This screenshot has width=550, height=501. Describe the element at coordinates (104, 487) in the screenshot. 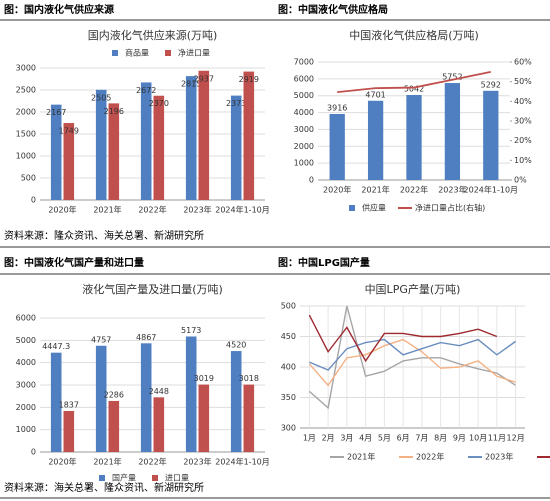

I see `source: 资料来源：海关总署、隆众资讯、新湖研究所` at that location.